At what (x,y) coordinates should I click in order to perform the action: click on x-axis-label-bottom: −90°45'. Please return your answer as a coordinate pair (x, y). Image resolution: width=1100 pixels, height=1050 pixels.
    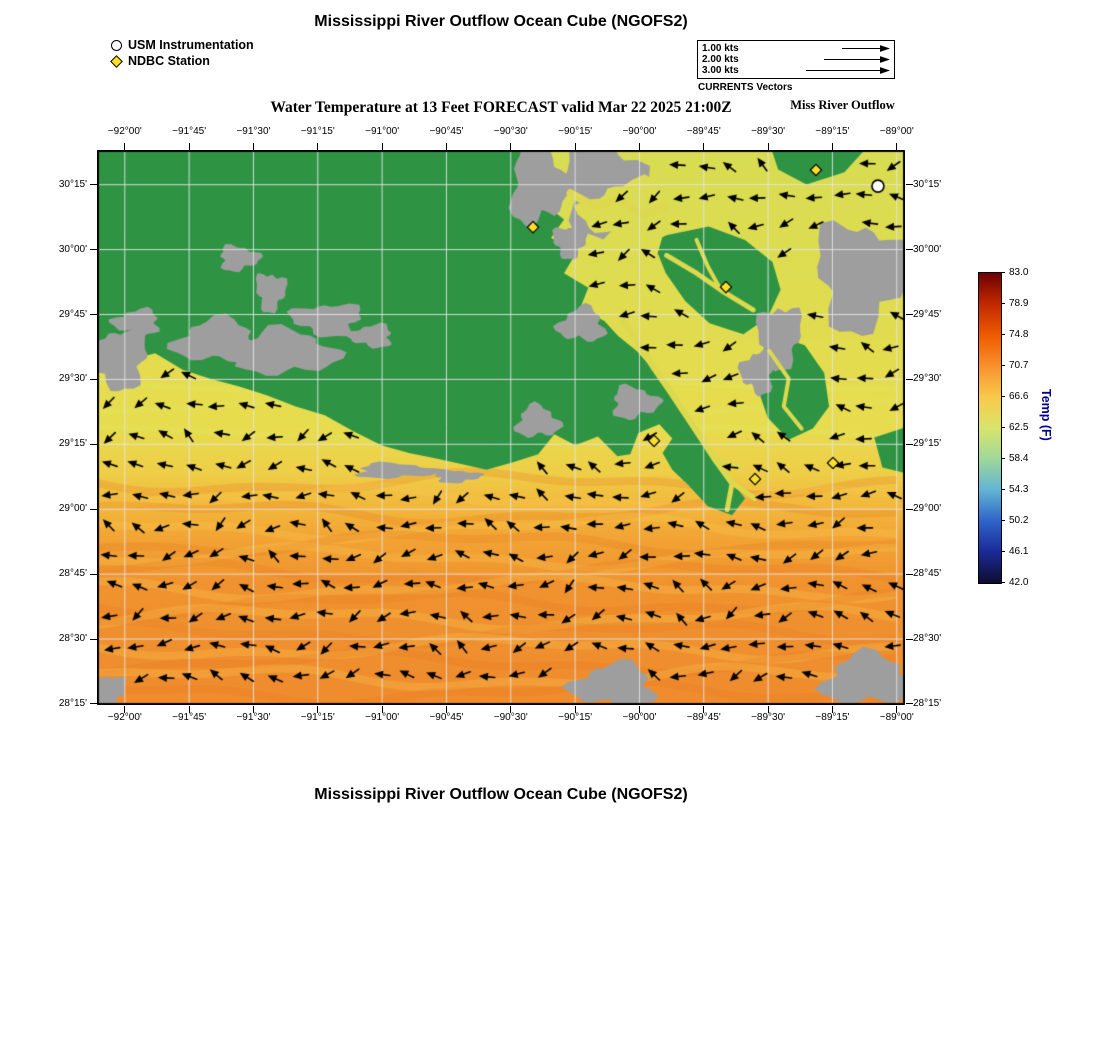
    Looking at the image, I should click on (446, 717).